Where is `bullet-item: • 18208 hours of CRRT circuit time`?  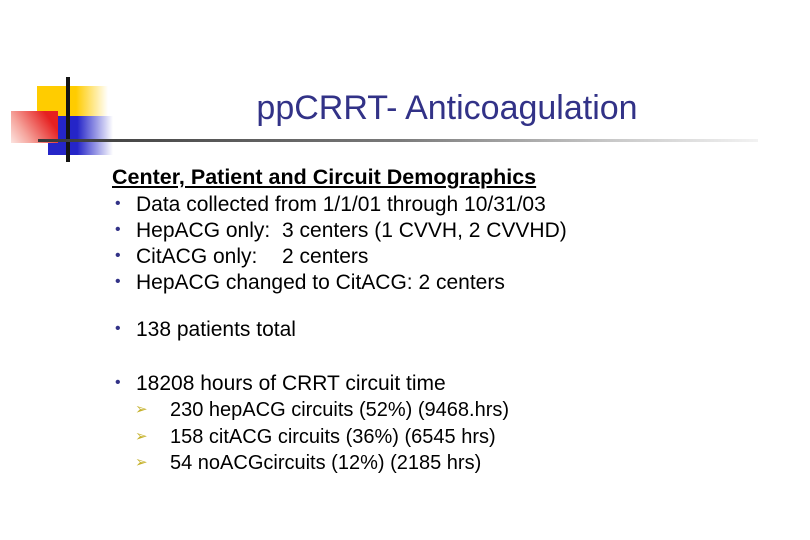
bullet-item: • 18208 hours of CRRT circuit time is located at coordinates (442, 384).